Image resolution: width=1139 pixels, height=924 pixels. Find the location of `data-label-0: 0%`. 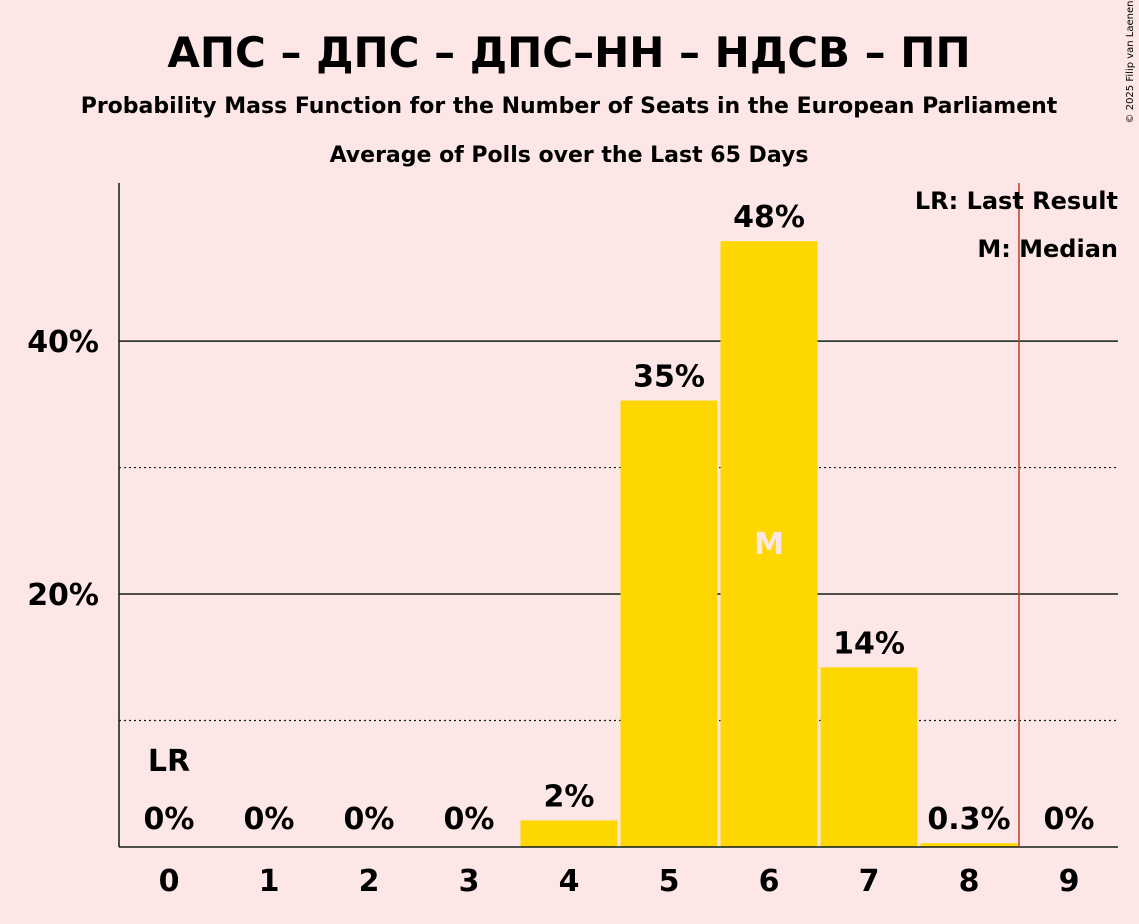

data-label-0: 0% is located at coordinates (169, 819).